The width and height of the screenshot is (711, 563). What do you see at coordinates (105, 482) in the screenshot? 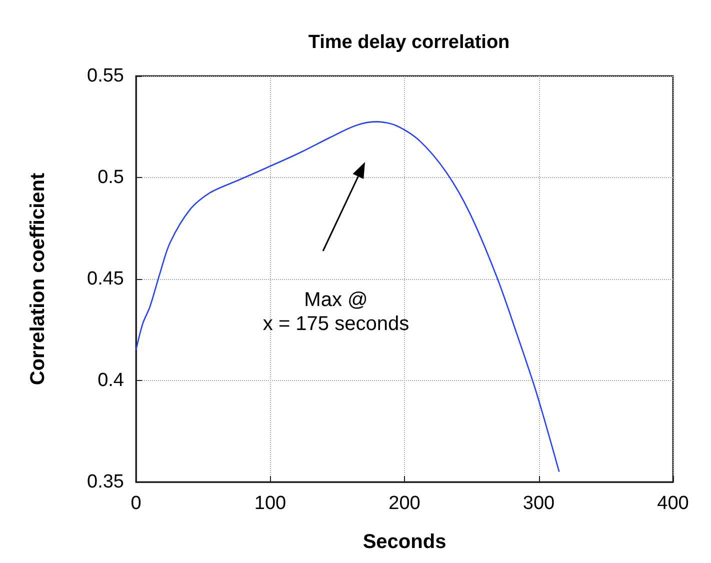
I see `y-tick-label: 0.35` at bounding box center [105, 482].